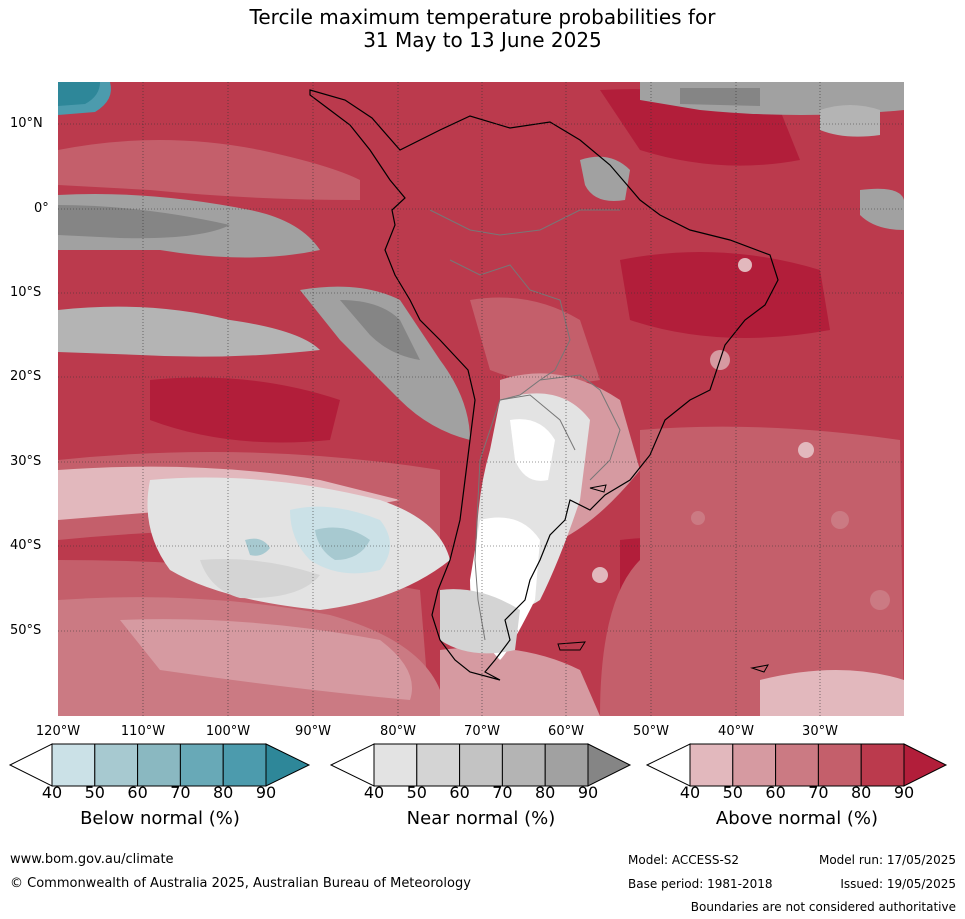  Describe the element at coordinates (143, 731) in the screenshot. I see `lon-label-110w: 110°W` at that location.